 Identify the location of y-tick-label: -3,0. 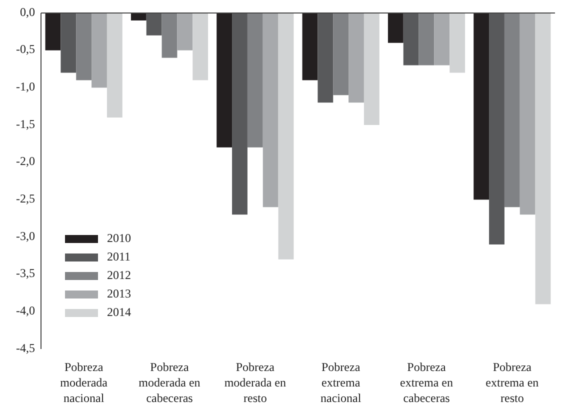
(25, 235).